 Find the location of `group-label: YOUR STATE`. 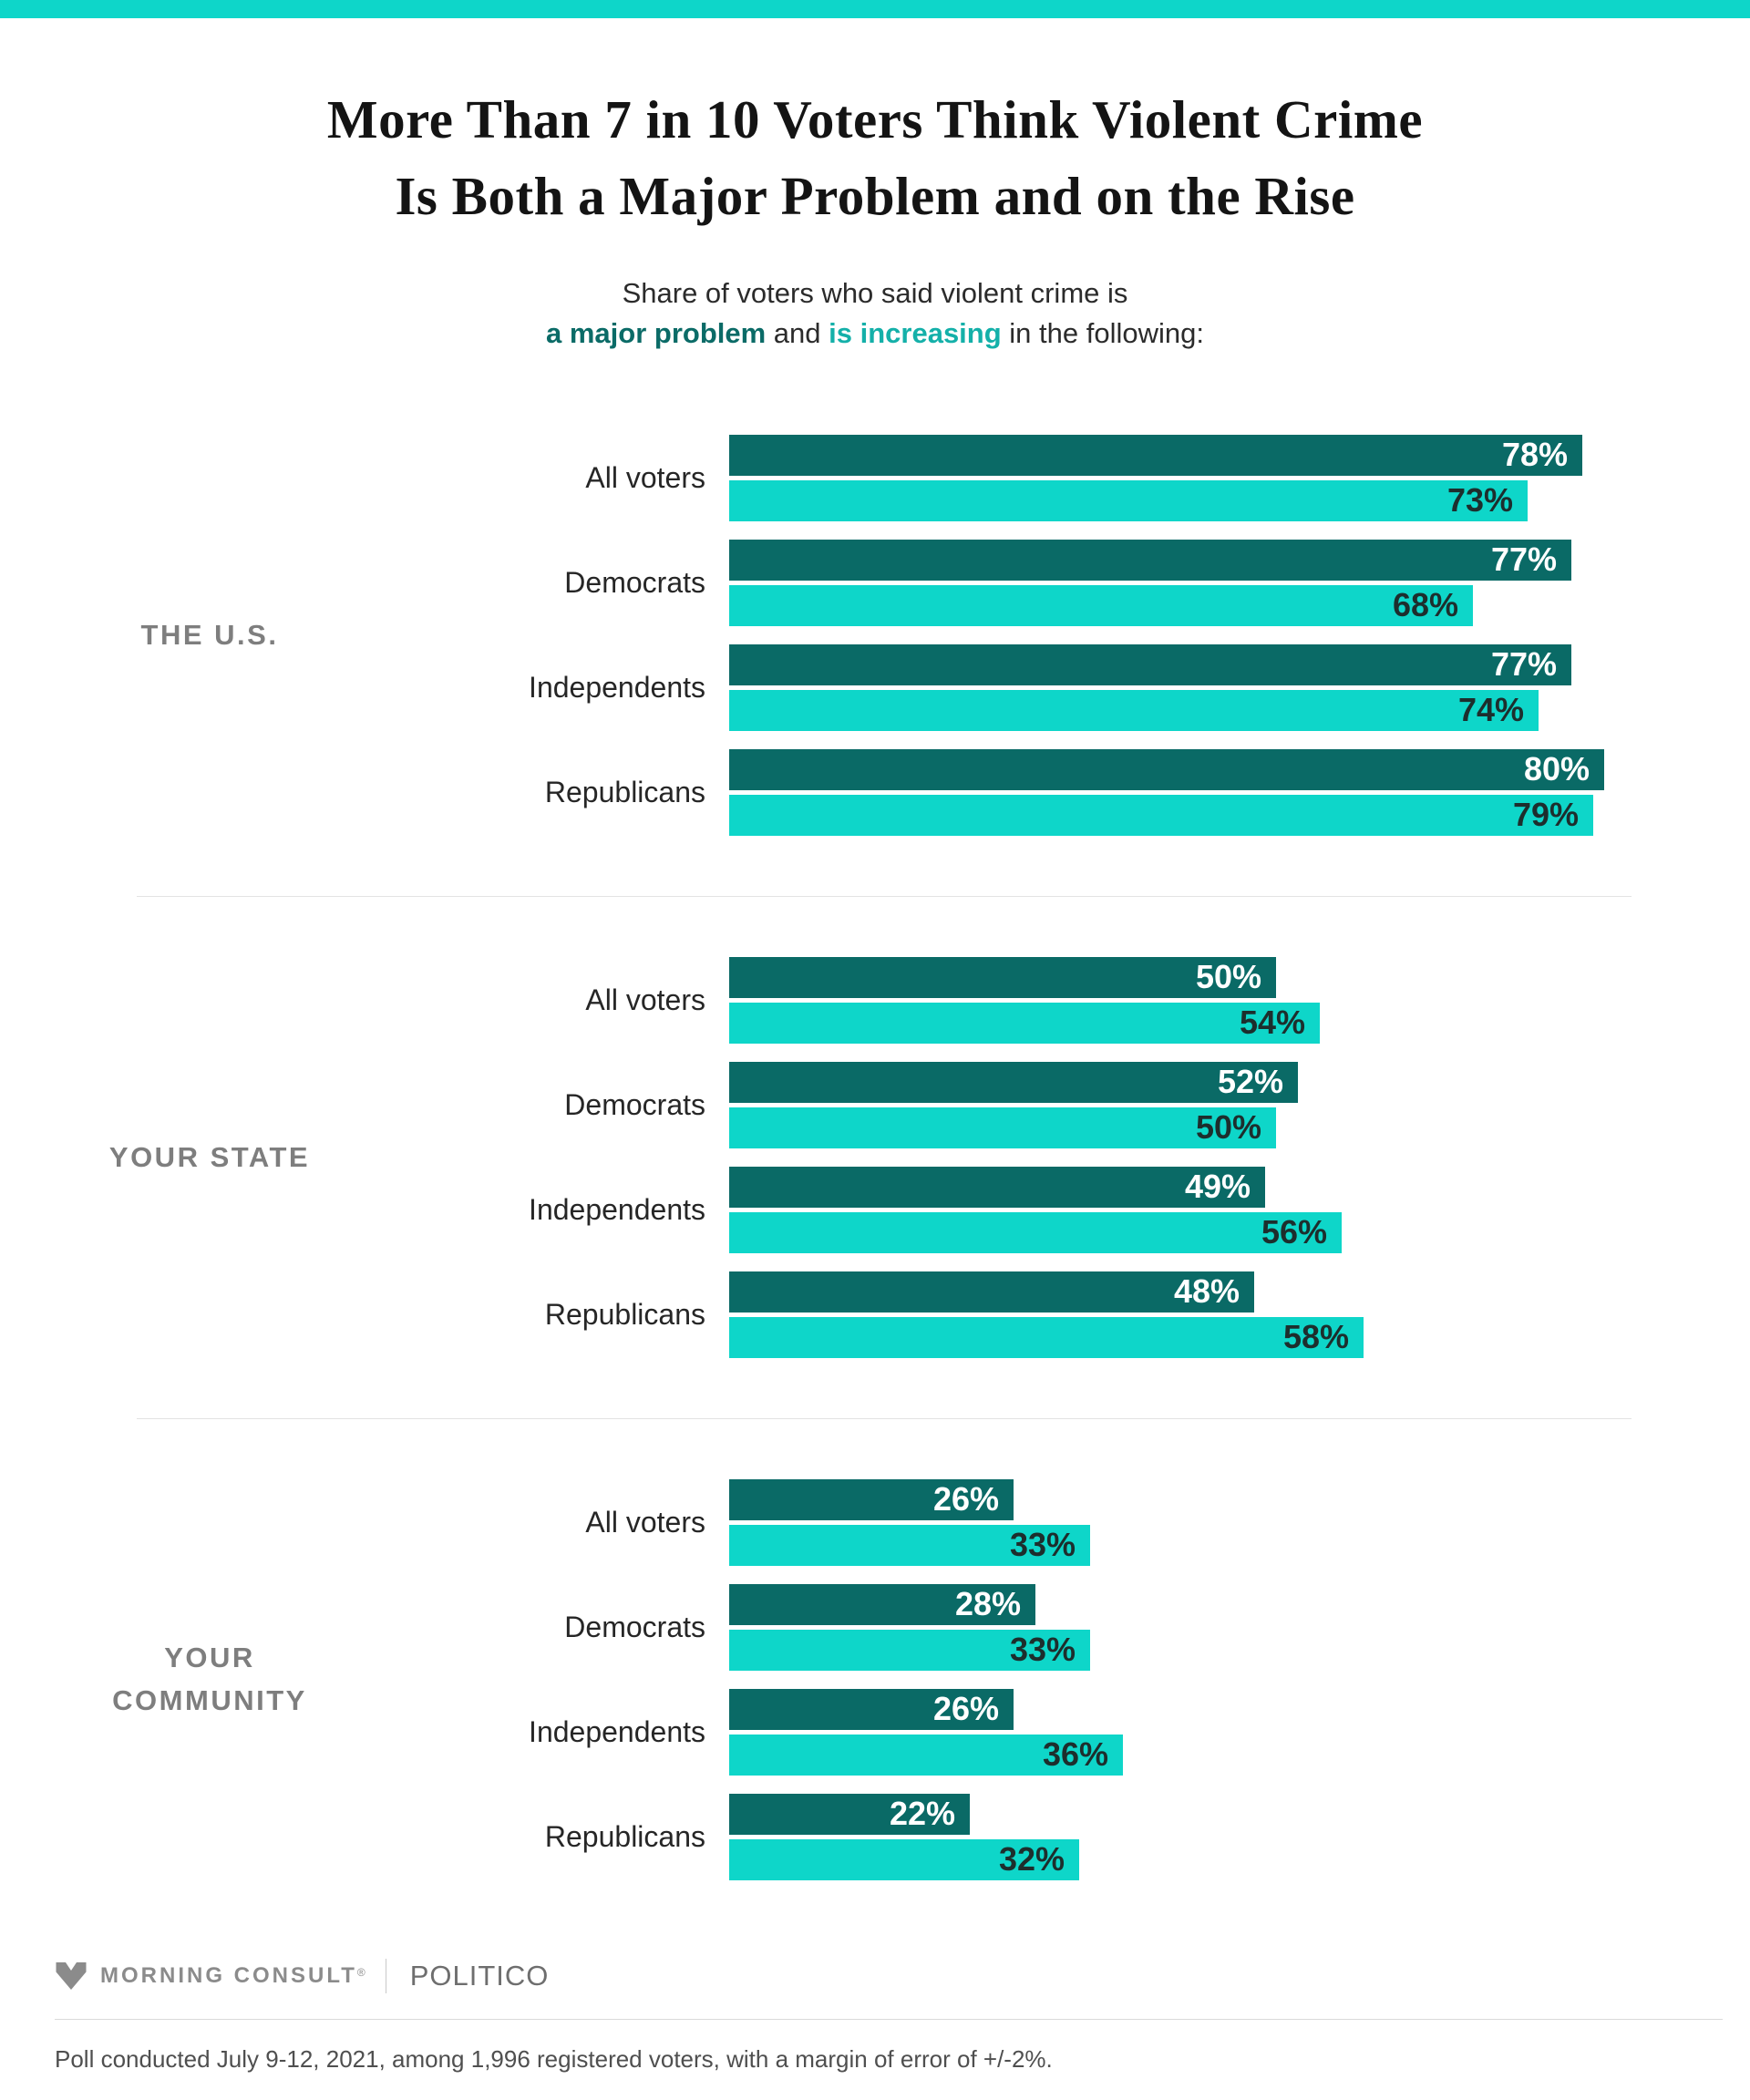

group-label: YOUR STATE is located at coordinates (210, 1157).